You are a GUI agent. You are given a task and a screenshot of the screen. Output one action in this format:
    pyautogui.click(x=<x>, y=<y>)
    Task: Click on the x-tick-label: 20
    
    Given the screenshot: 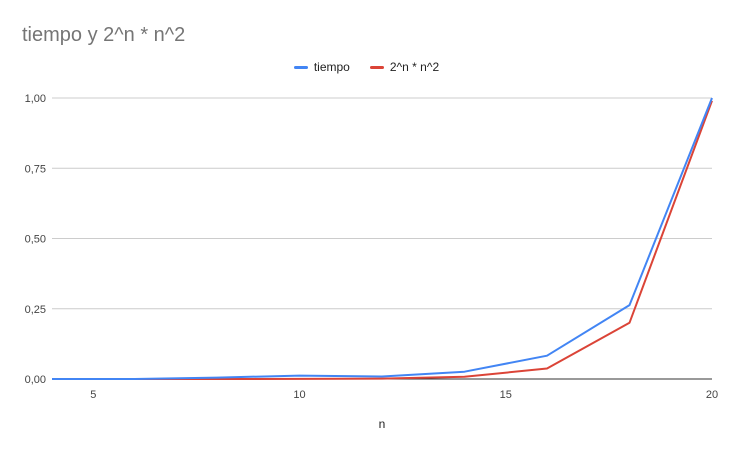 What is the action you would take?
    pyautogui.click(x=712, y=395)
    